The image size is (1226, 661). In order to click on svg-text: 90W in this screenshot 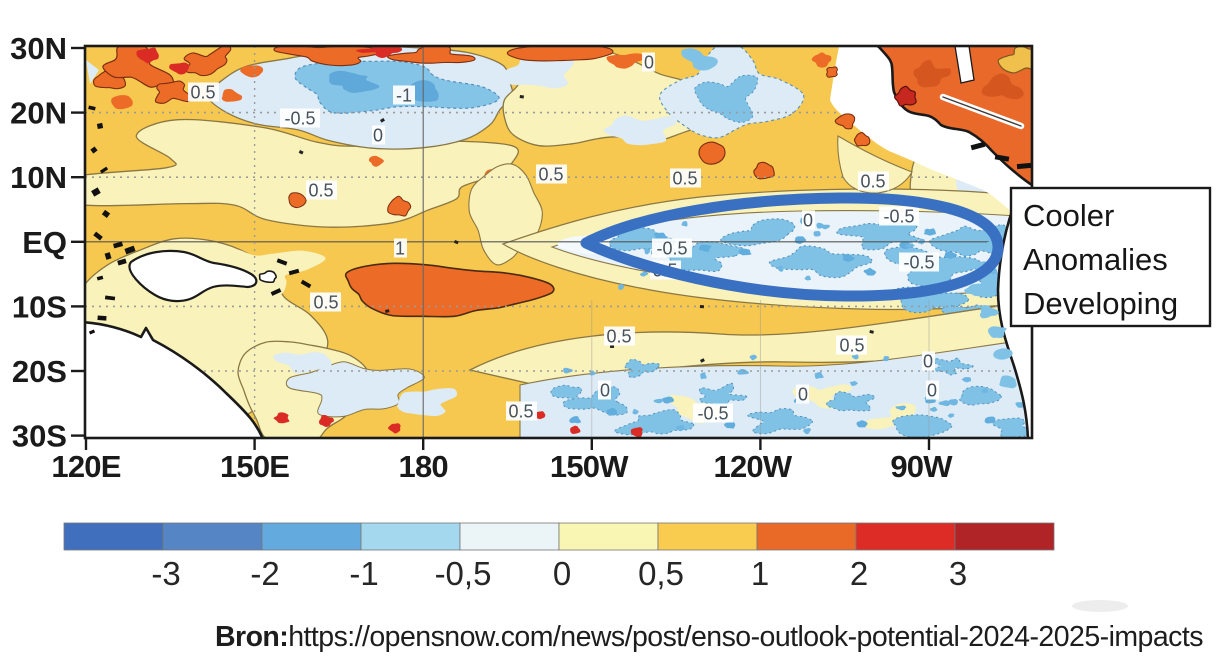, I will do `click(921, 466)`.